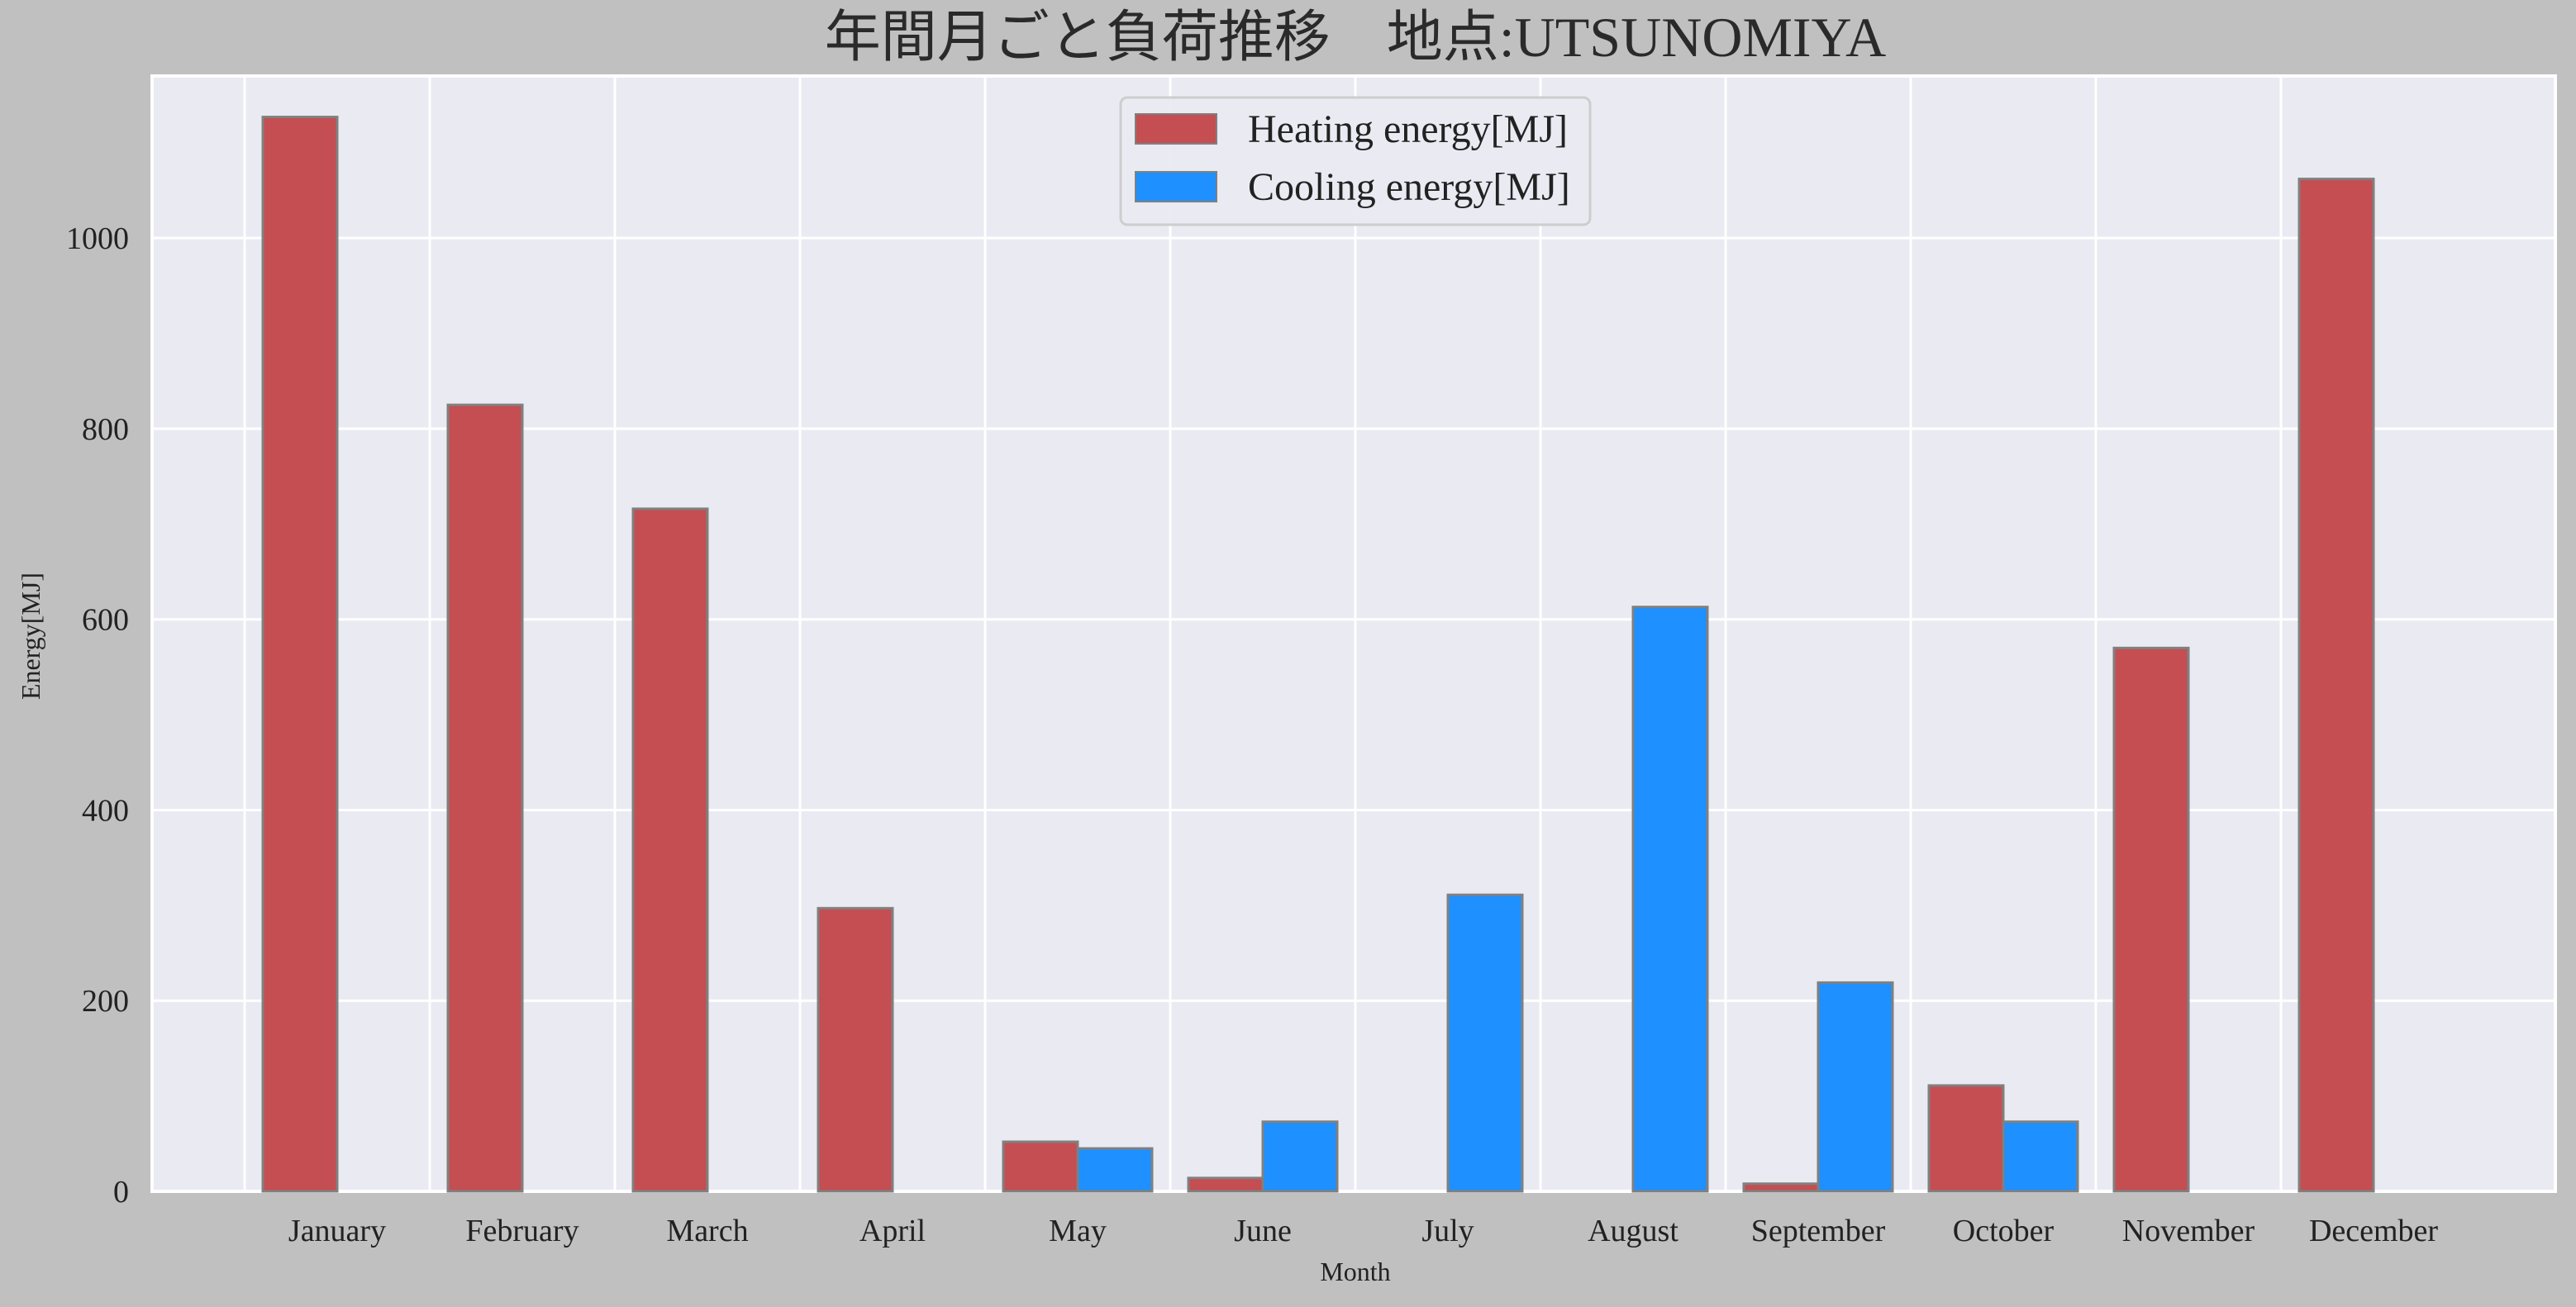  Describe the element at coordinates (2004, 1231) in the screenshot. I see `x-tick-label: October` at that location.